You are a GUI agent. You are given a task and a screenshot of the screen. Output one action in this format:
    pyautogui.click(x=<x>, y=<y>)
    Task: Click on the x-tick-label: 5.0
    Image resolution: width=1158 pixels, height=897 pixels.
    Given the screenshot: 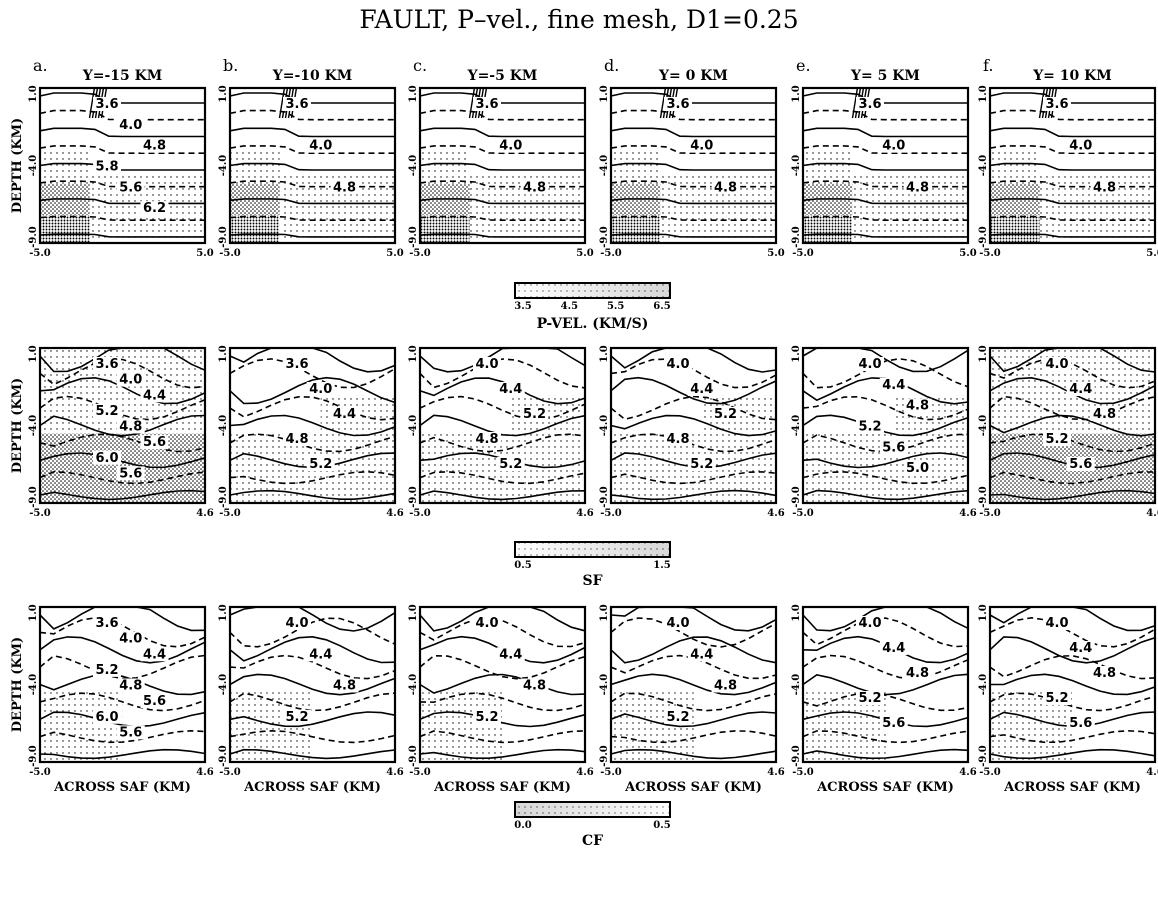 What is the action you would take?
    pyautogui.click(x=967, y=253)
    